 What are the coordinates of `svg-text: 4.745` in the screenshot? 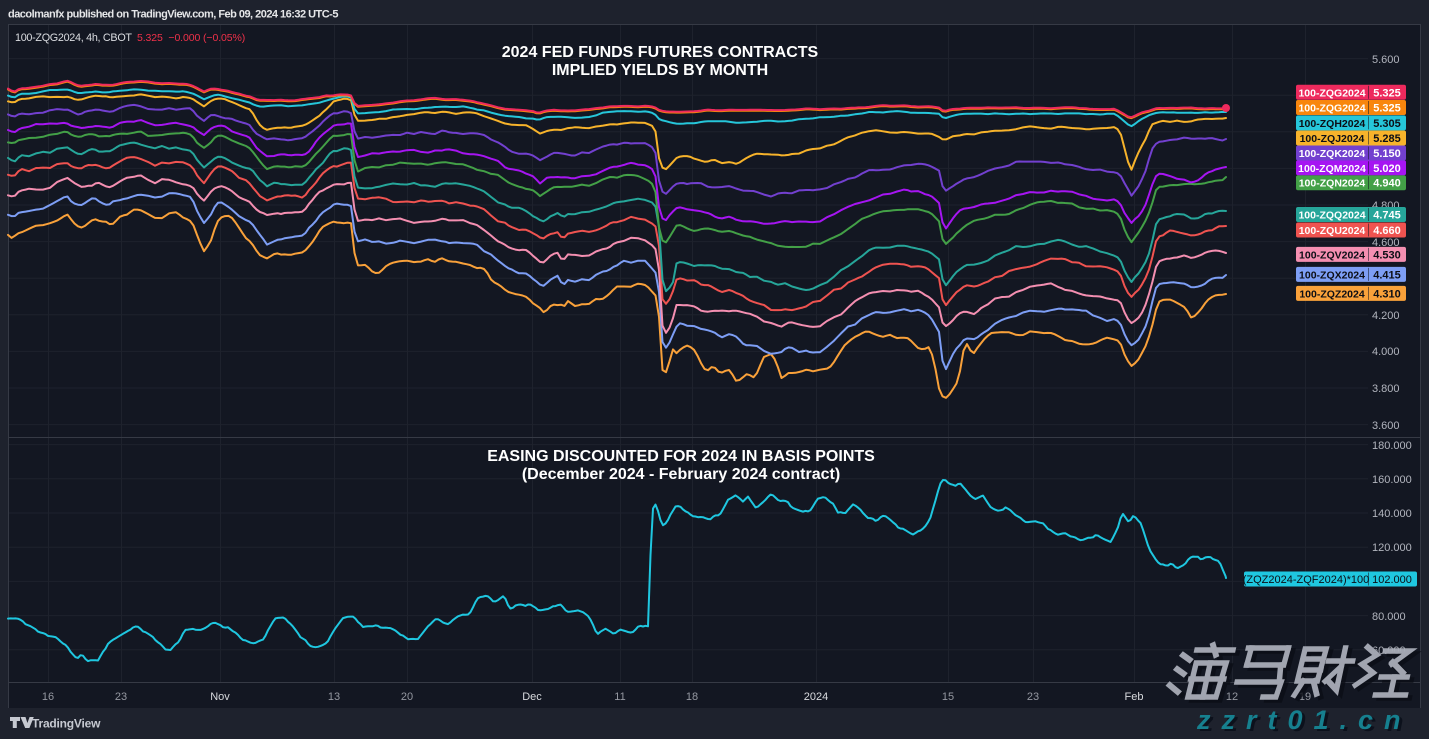 It's located at (1387, 216).